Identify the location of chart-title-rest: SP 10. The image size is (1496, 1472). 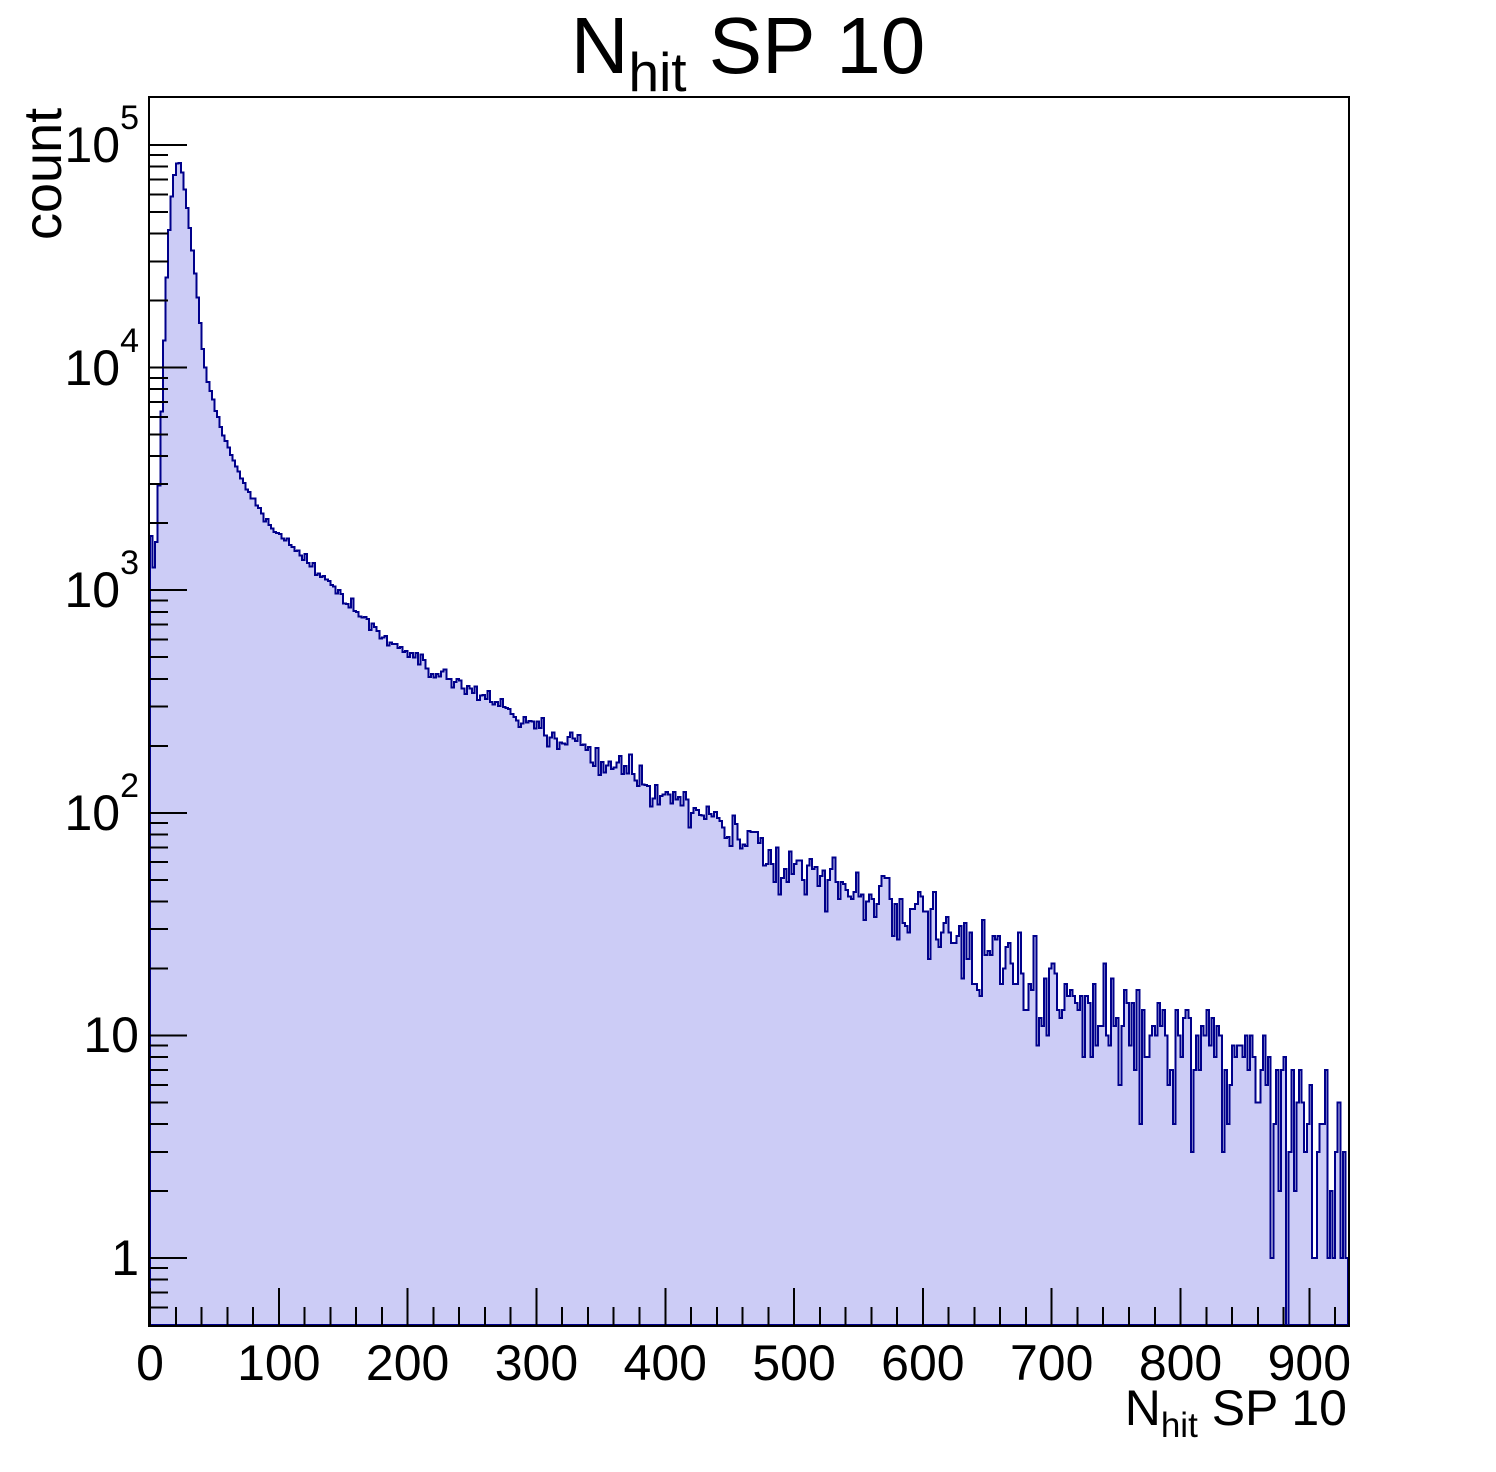
(806, 45).